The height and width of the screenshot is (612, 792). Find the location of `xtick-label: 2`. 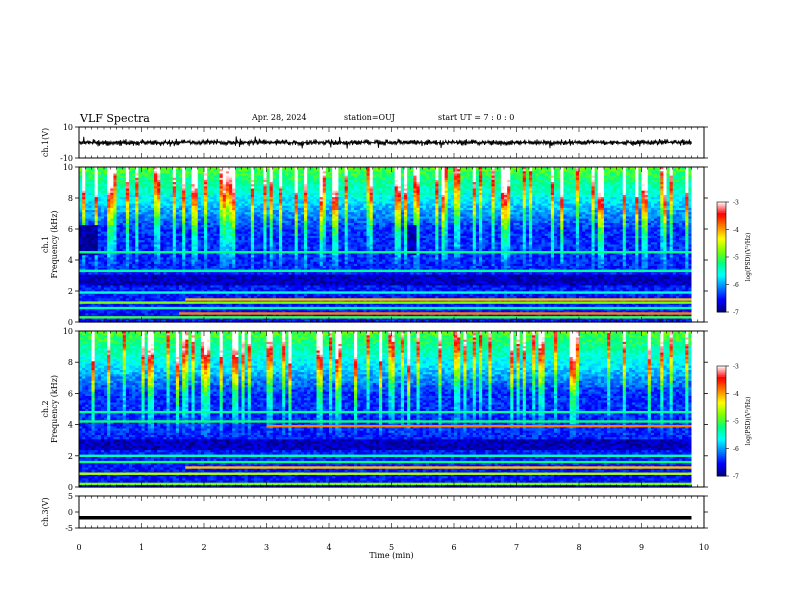

xtick-label: 2 is located at coordinates (203, 547).